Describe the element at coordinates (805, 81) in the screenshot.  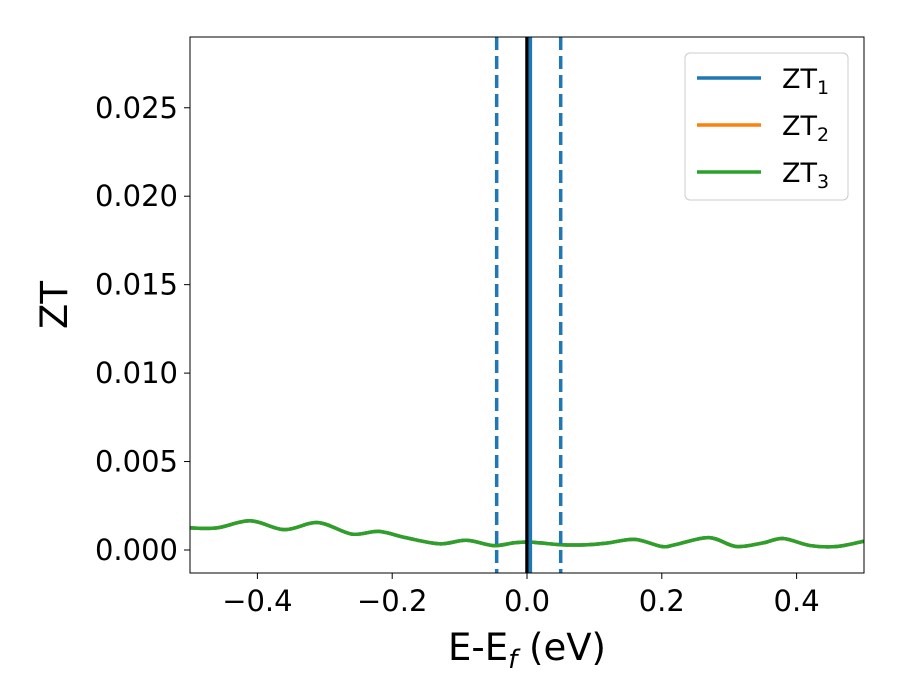
I see `legend-label-zt1: ZT1` at that location.